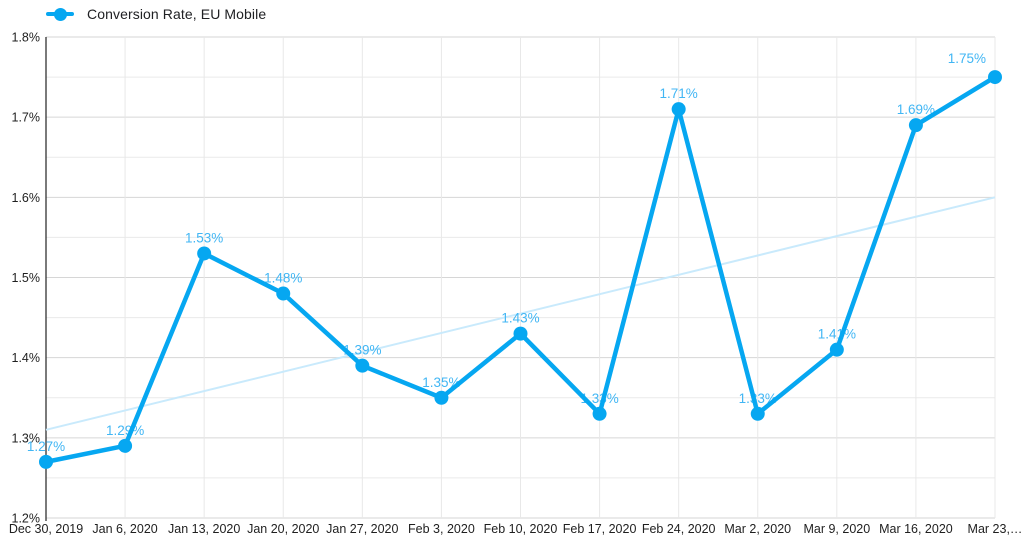  I want to click on x-tick-label: Jan 13, 2020, so click(204, 529).